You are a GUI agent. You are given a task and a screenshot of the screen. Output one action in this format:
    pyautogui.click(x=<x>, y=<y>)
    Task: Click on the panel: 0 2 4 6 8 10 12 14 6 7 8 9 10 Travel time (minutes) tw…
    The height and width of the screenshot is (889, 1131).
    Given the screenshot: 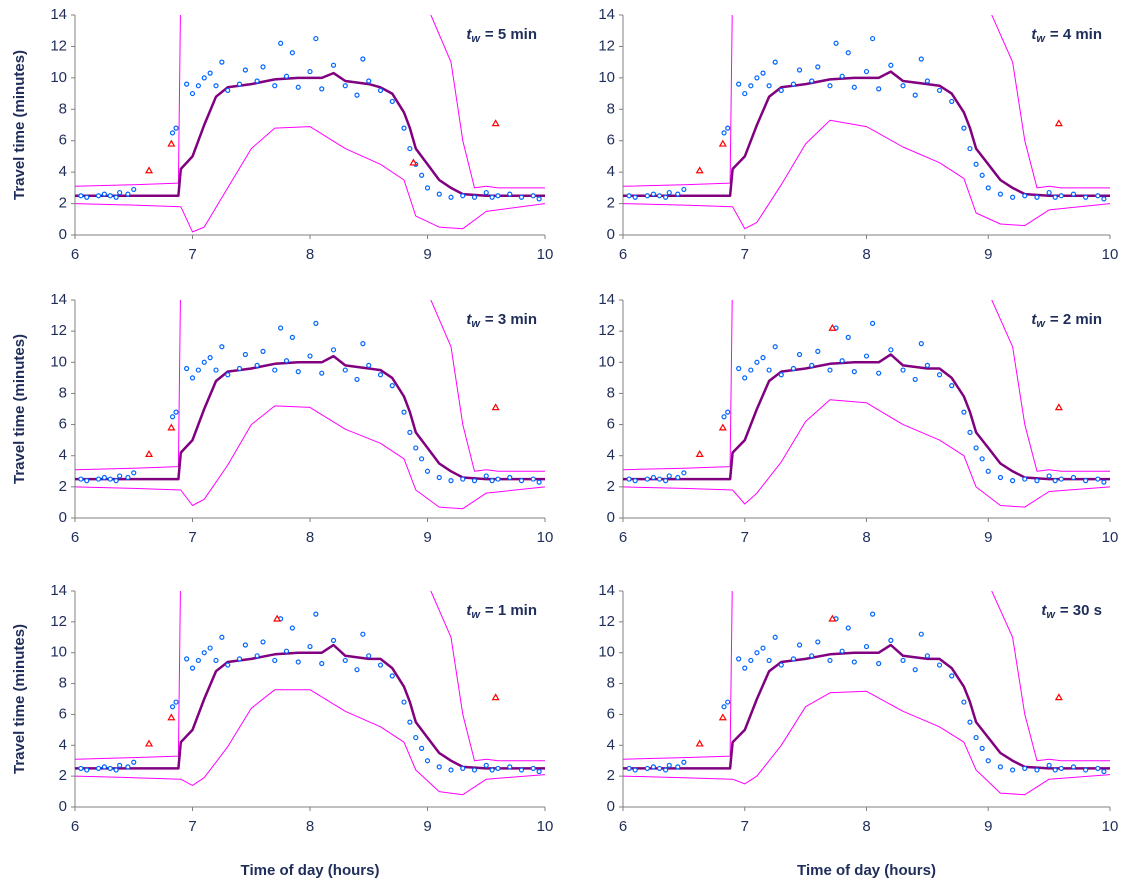 What is the action you would take?
    pyautogui.click(x=282, y=134)
    